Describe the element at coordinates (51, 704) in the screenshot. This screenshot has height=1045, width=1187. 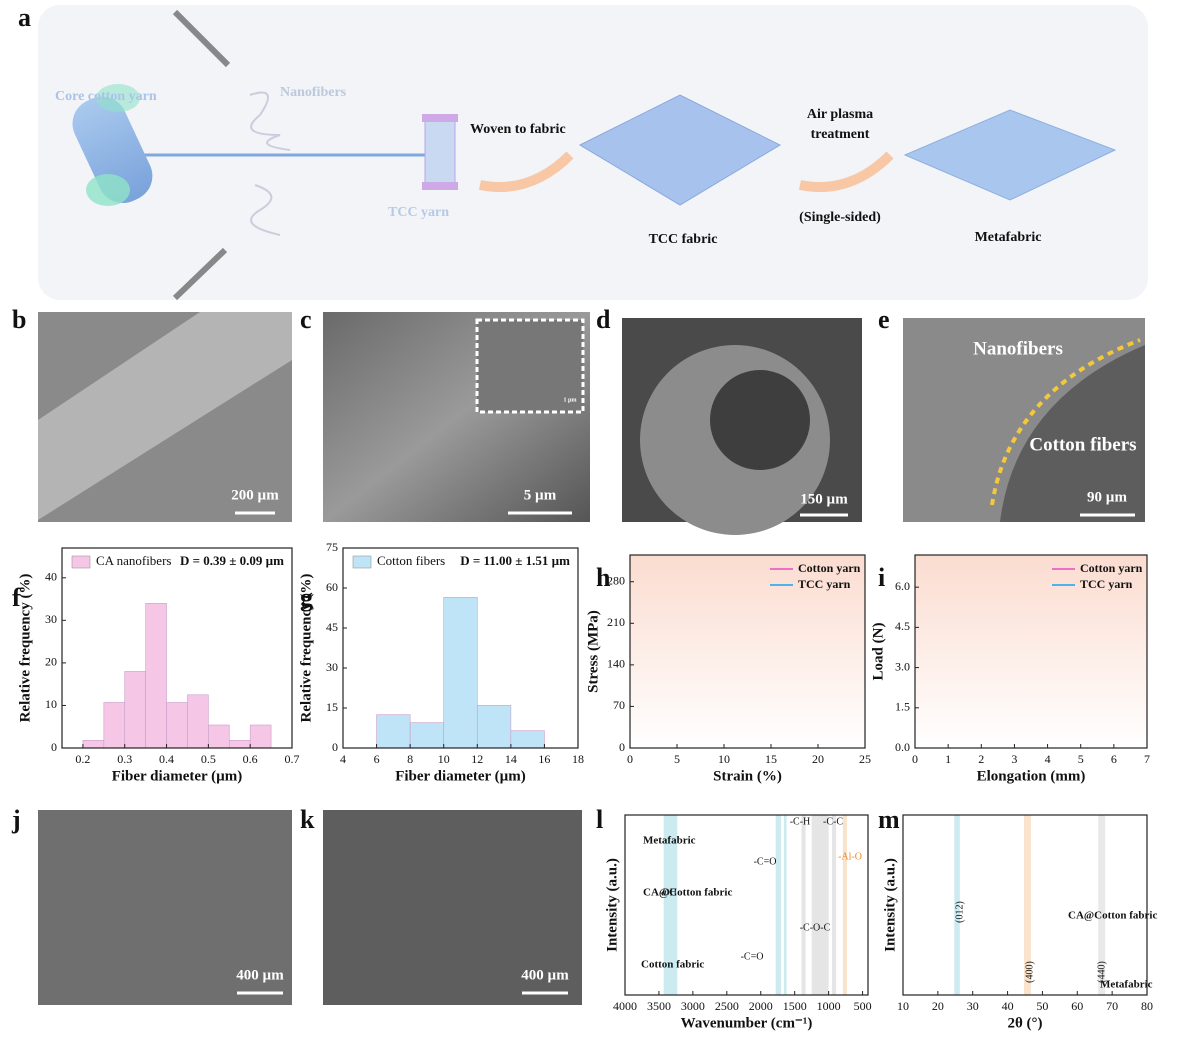
I see `y-tick-label: 10` at that location.